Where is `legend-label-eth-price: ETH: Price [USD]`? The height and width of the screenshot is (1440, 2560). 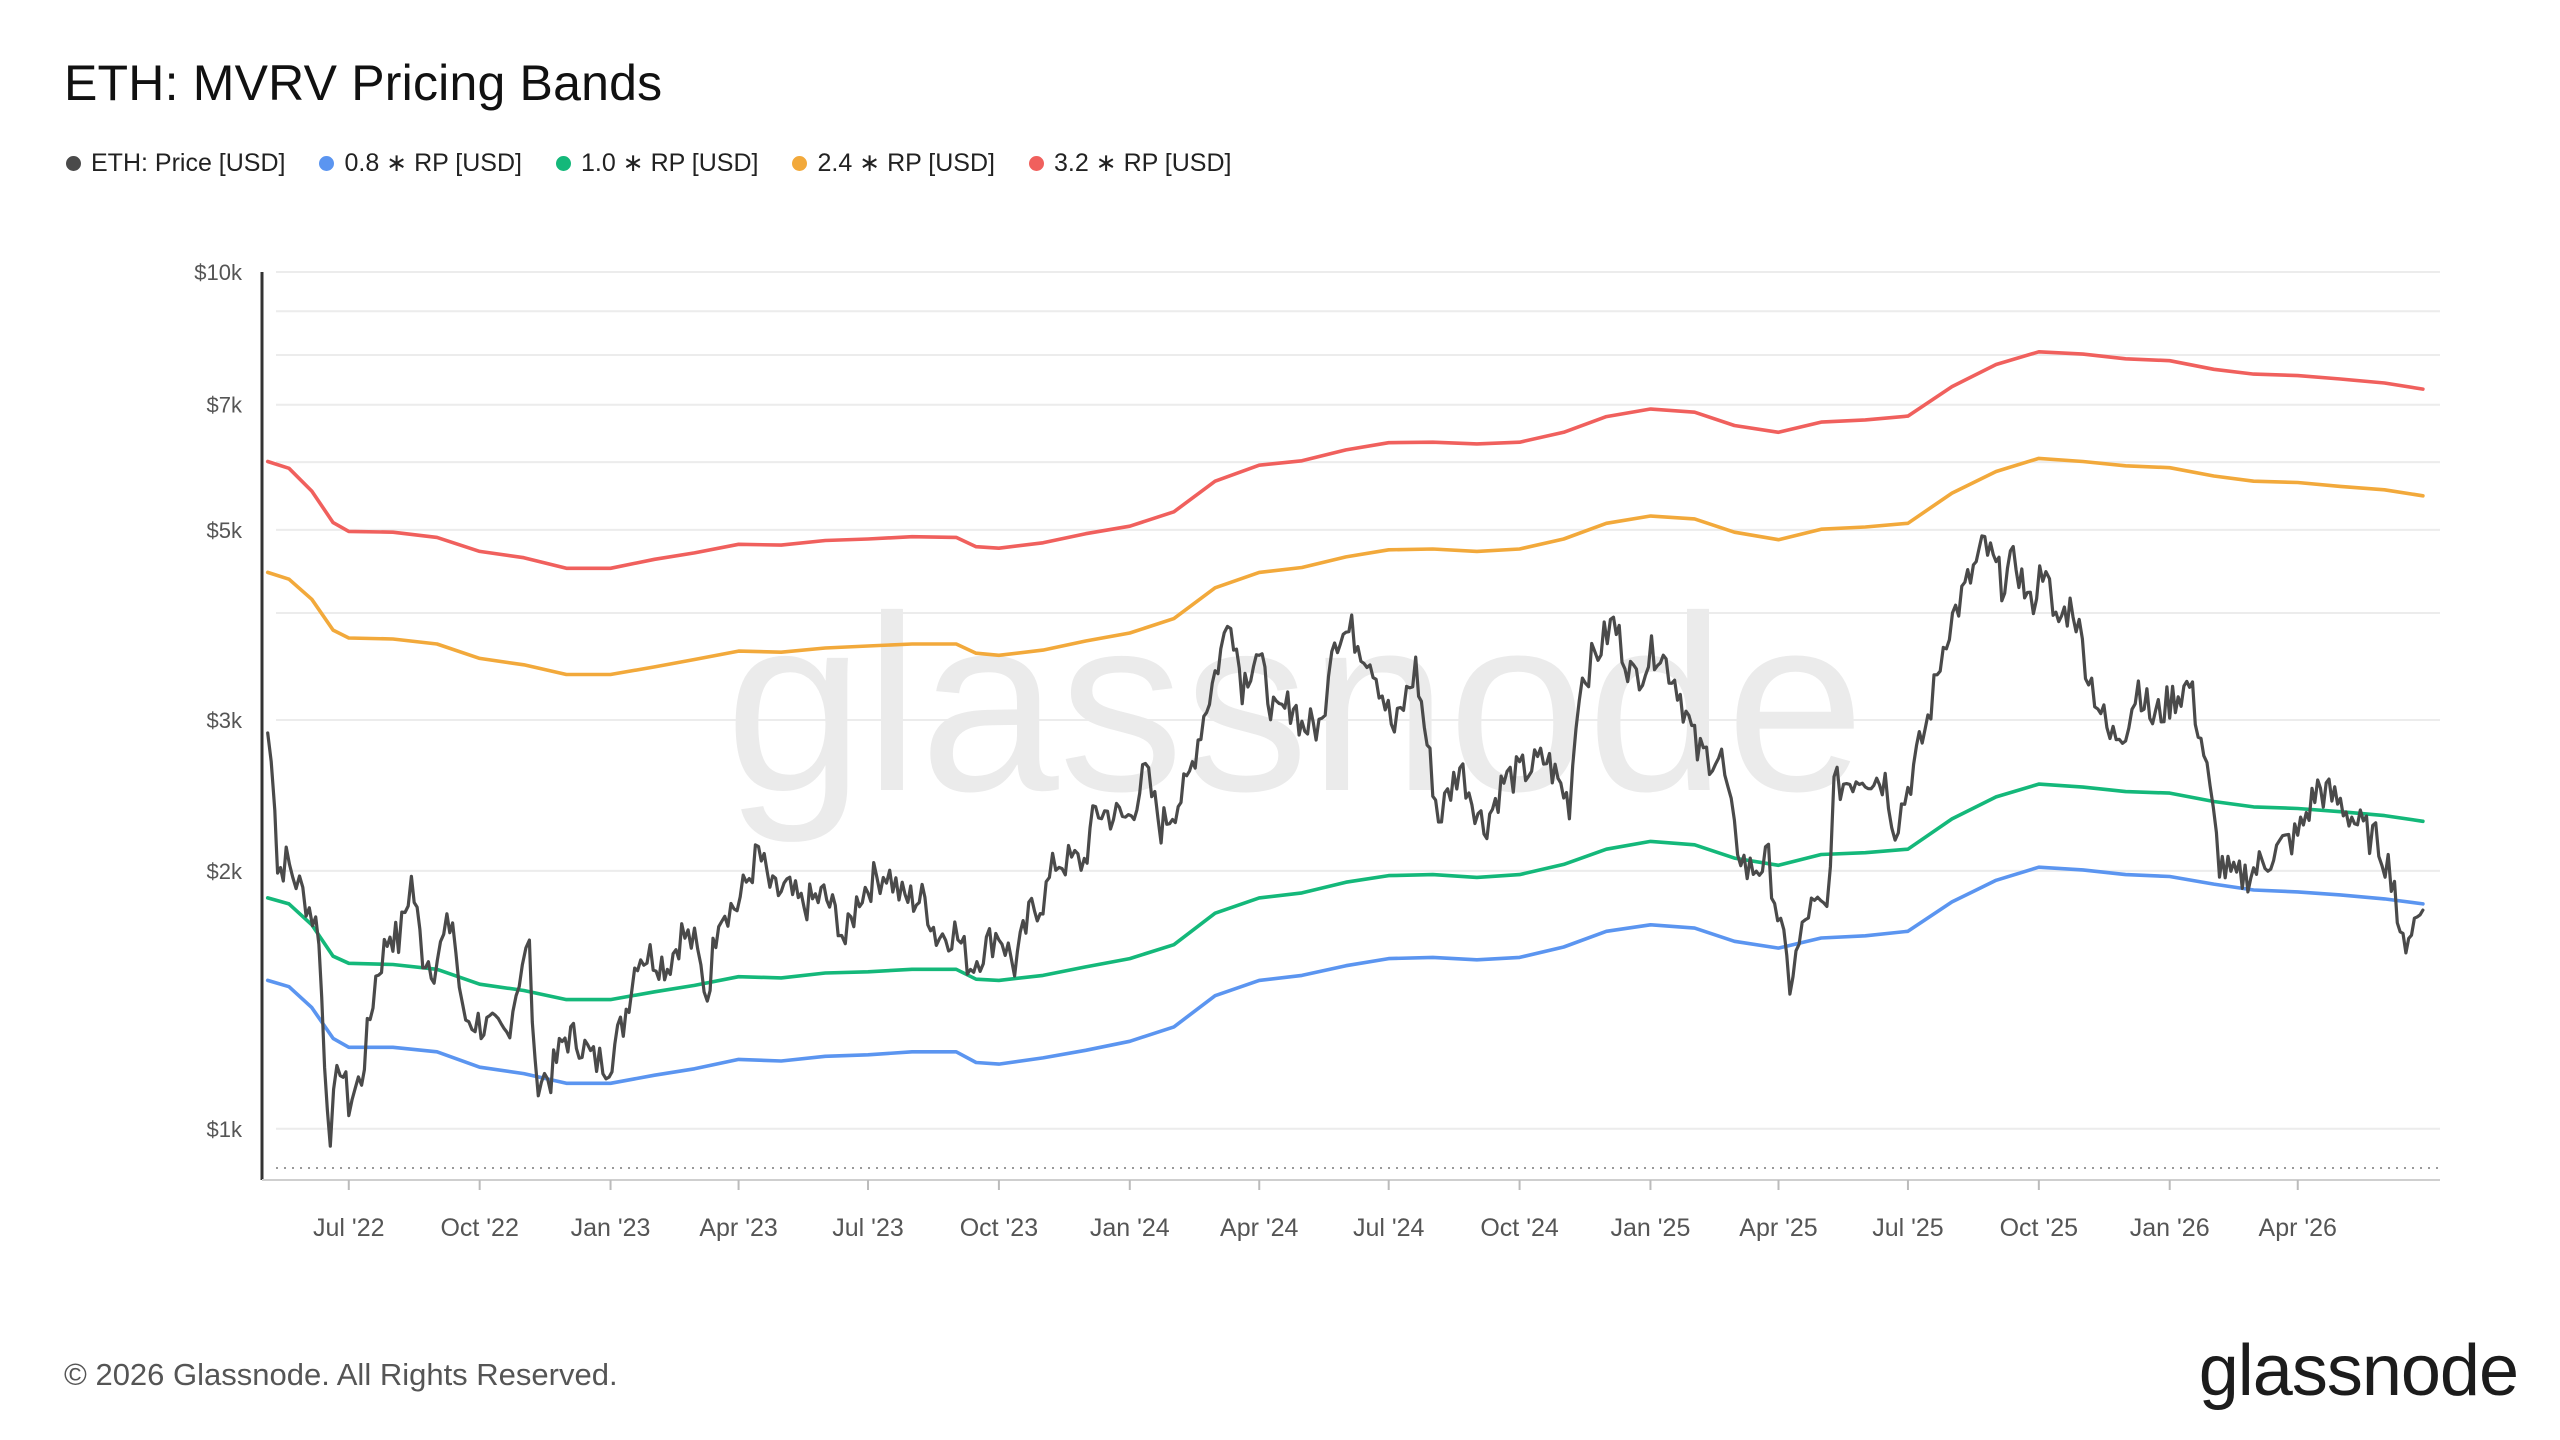
legend-label-eth-price: ETH: Price [USD] is located at coordinates (188, 162).